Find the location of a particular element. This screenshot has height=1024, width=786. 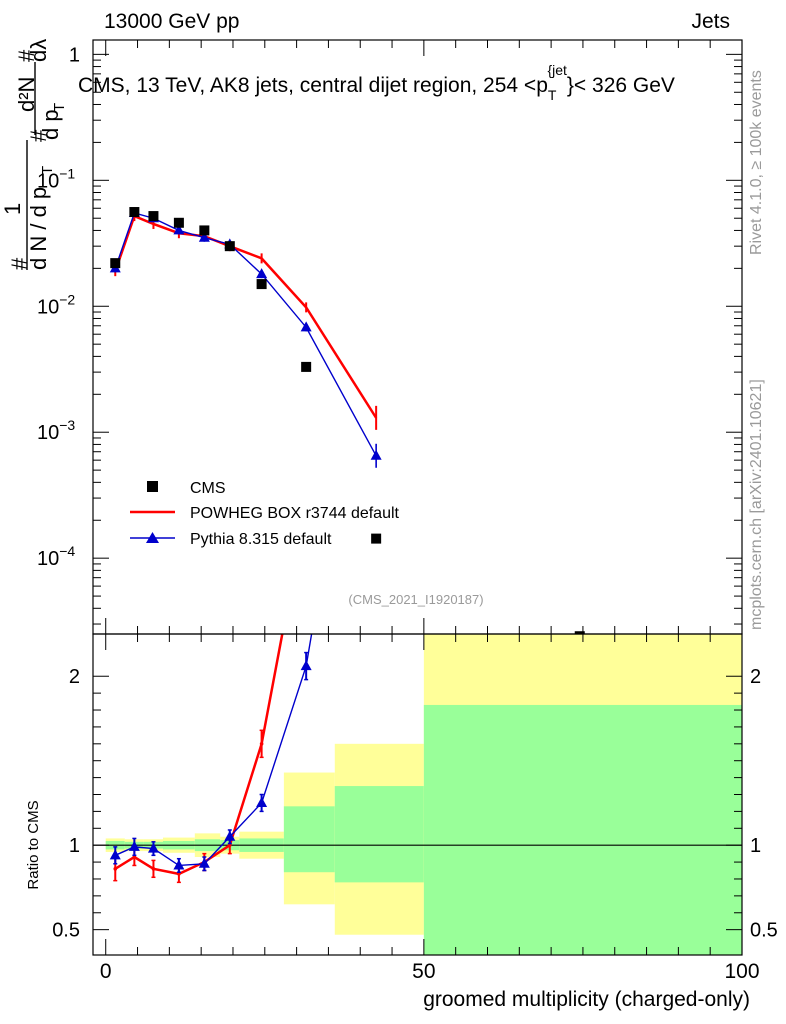

rivet-label: Rivet 4.1.0, ≥ 100k events is located at coordinates (756, 162).